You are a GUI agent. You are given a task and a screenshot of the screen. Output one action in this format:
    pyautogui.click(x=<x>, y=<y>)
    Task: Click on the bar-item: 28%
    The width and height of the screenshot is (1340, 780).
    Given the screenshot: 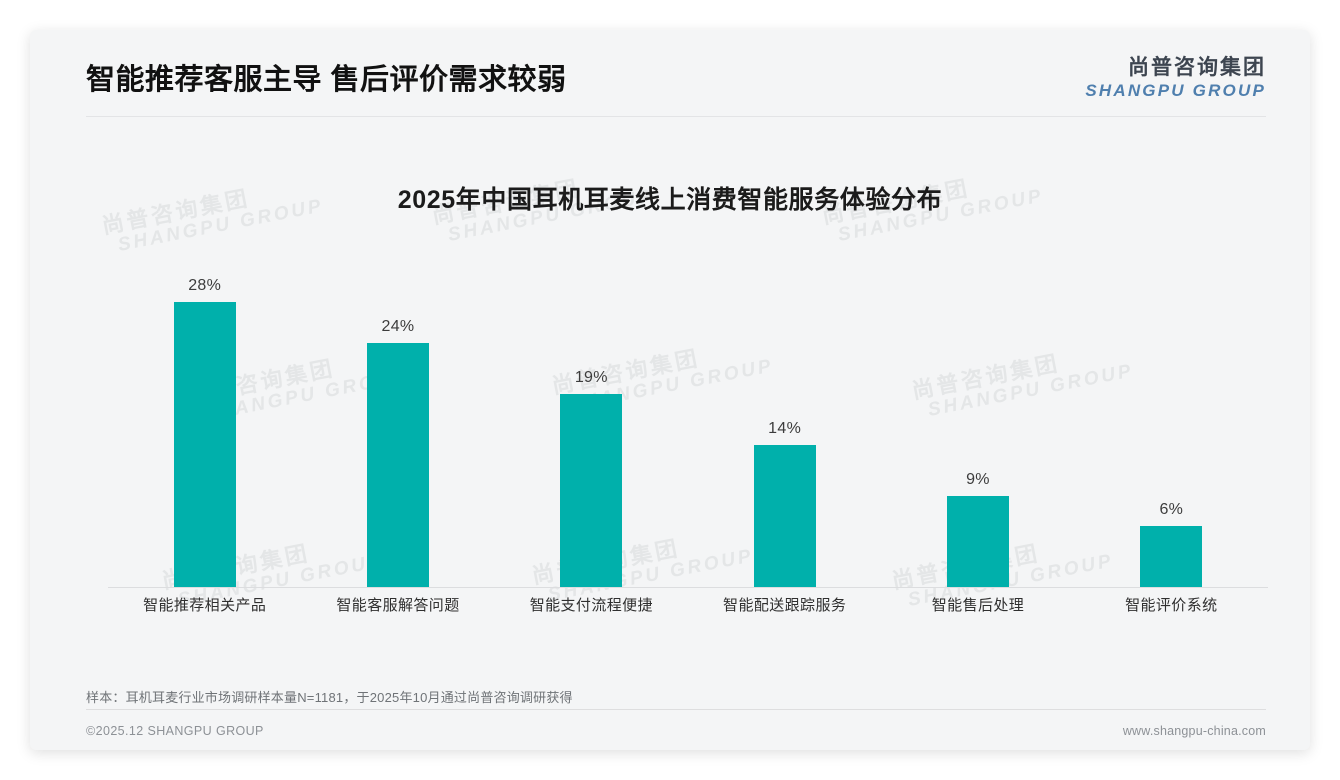 What is the action you would take?
    pyautogui.click(x=204, y=417)
    